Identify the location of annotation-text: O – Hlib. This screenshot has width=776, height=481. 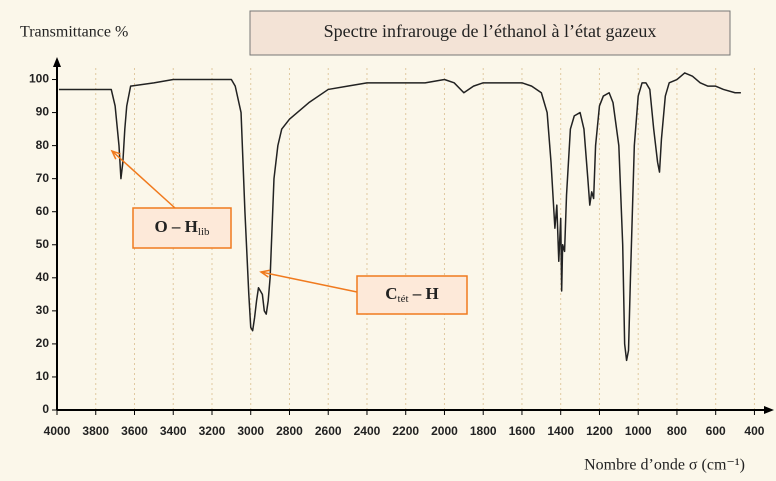
(182, 227).